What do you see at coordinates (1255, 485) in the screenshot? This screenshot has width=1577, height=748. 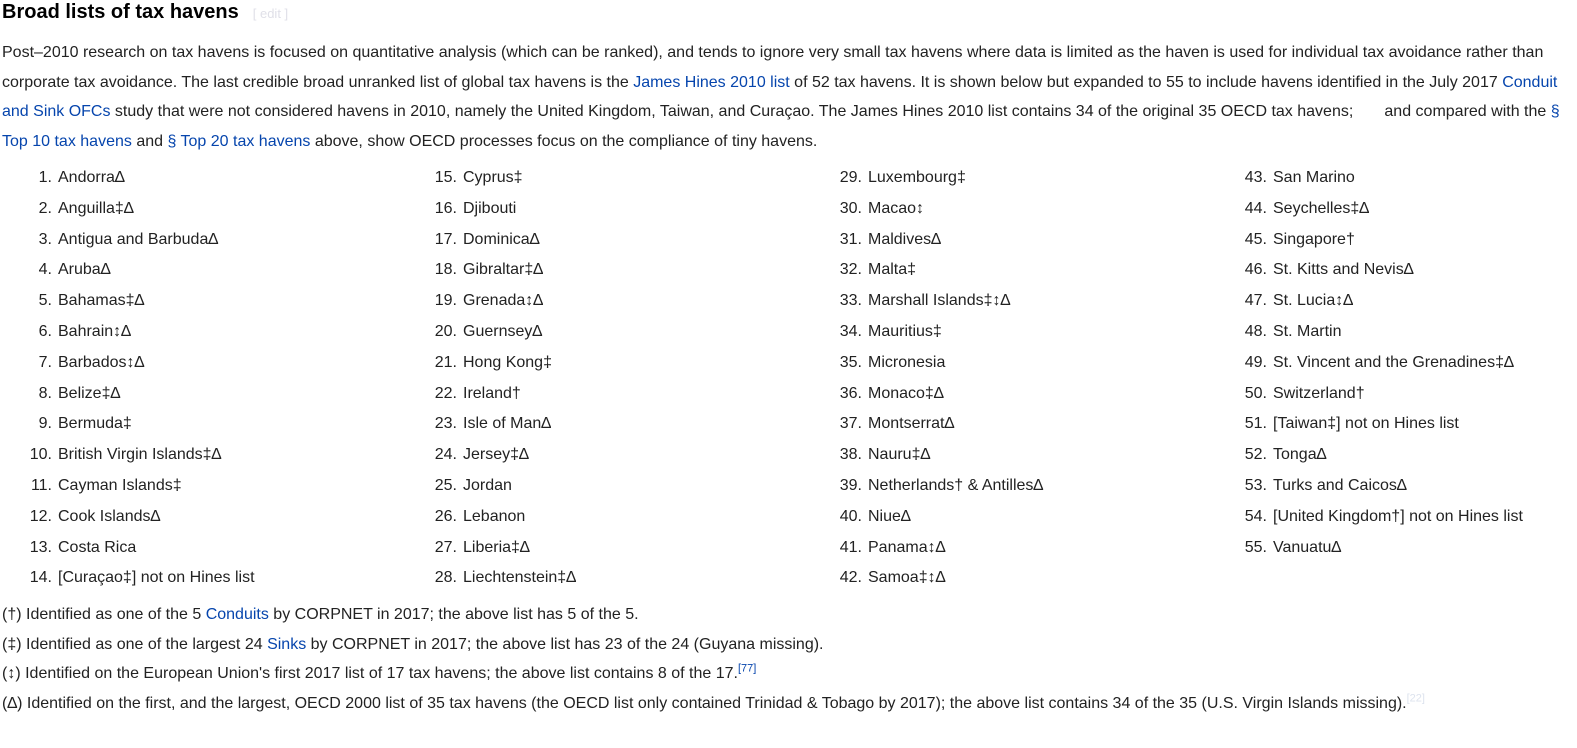 I see `item-number: 53.` at bounding box center [1255, 485].